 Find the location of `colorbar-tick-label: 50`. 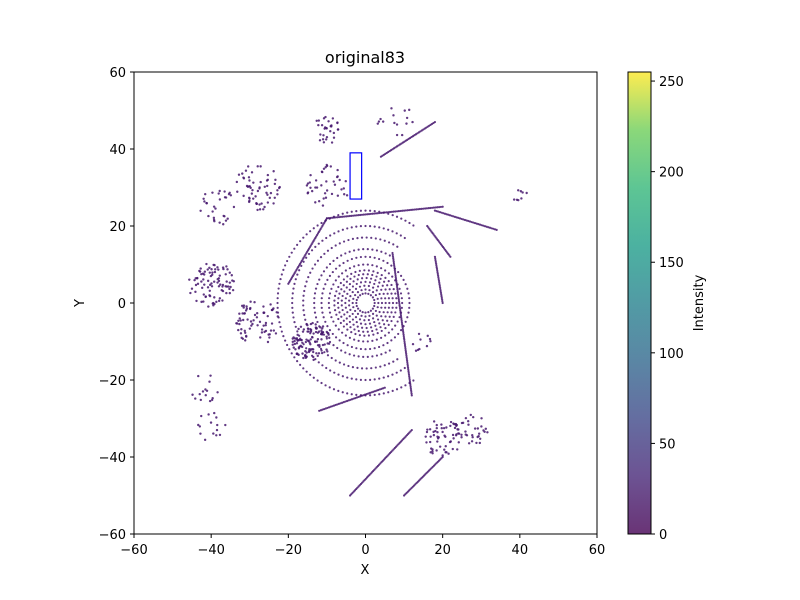

colorbar-tick-label: 50 is located at coordinates (667, 444).